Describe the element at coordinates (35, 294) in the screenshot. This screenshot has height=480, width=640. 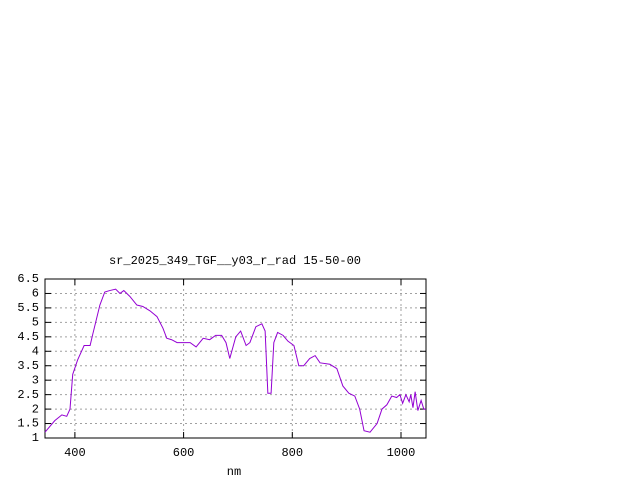
I see `y-tick-label: 6` at that location.